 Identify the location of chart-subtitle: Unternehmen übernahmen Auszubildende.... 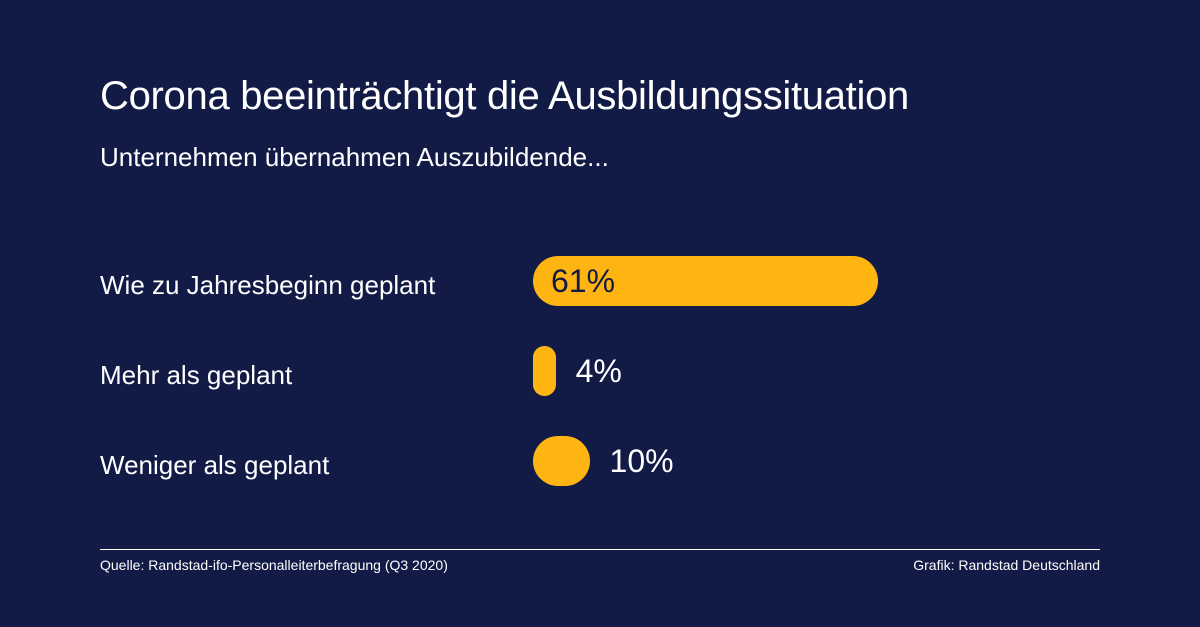
(354, 157).